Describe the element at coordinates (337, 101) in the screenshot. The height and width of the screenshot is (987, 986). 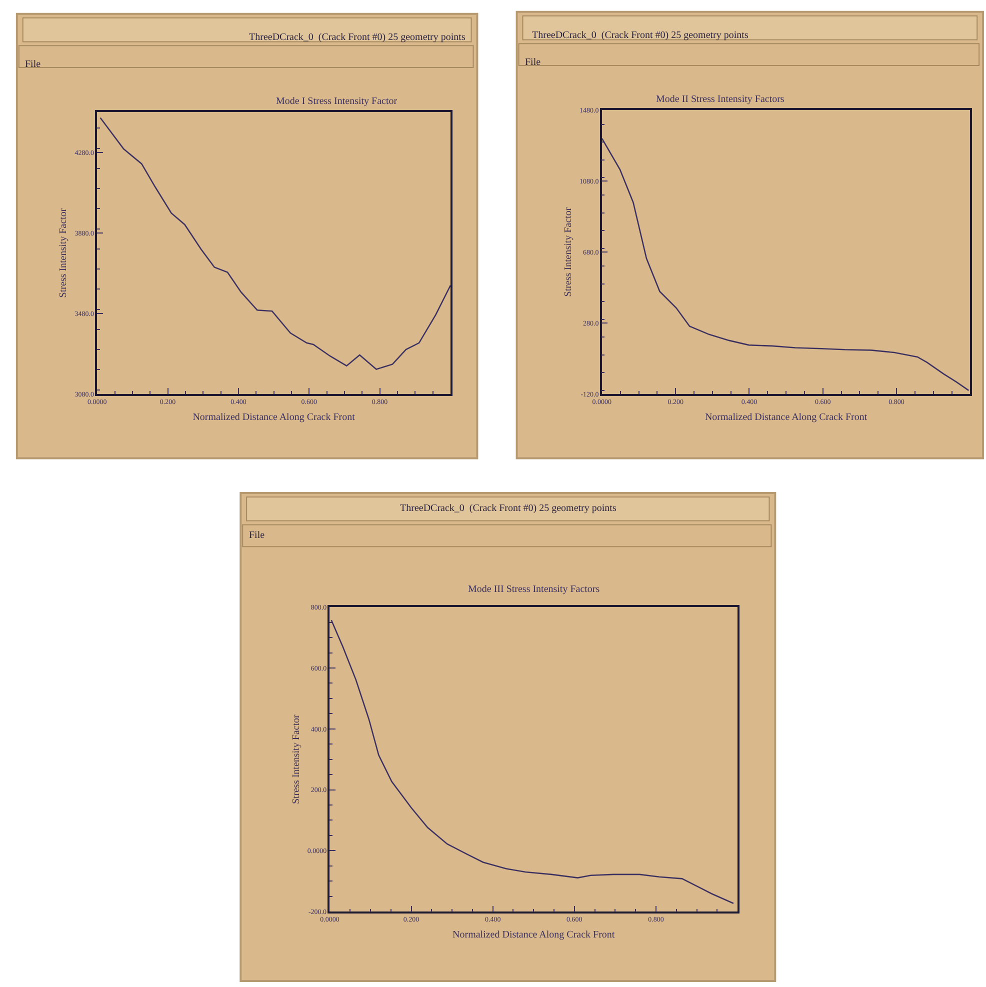
I see `chart-title: Mode I Stress Intensity Factor` at that location.